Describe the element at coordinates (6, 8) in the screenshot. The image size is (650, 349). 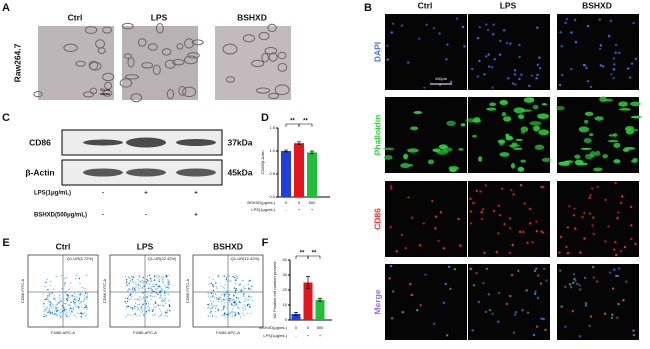
I see `label: A` at that location.